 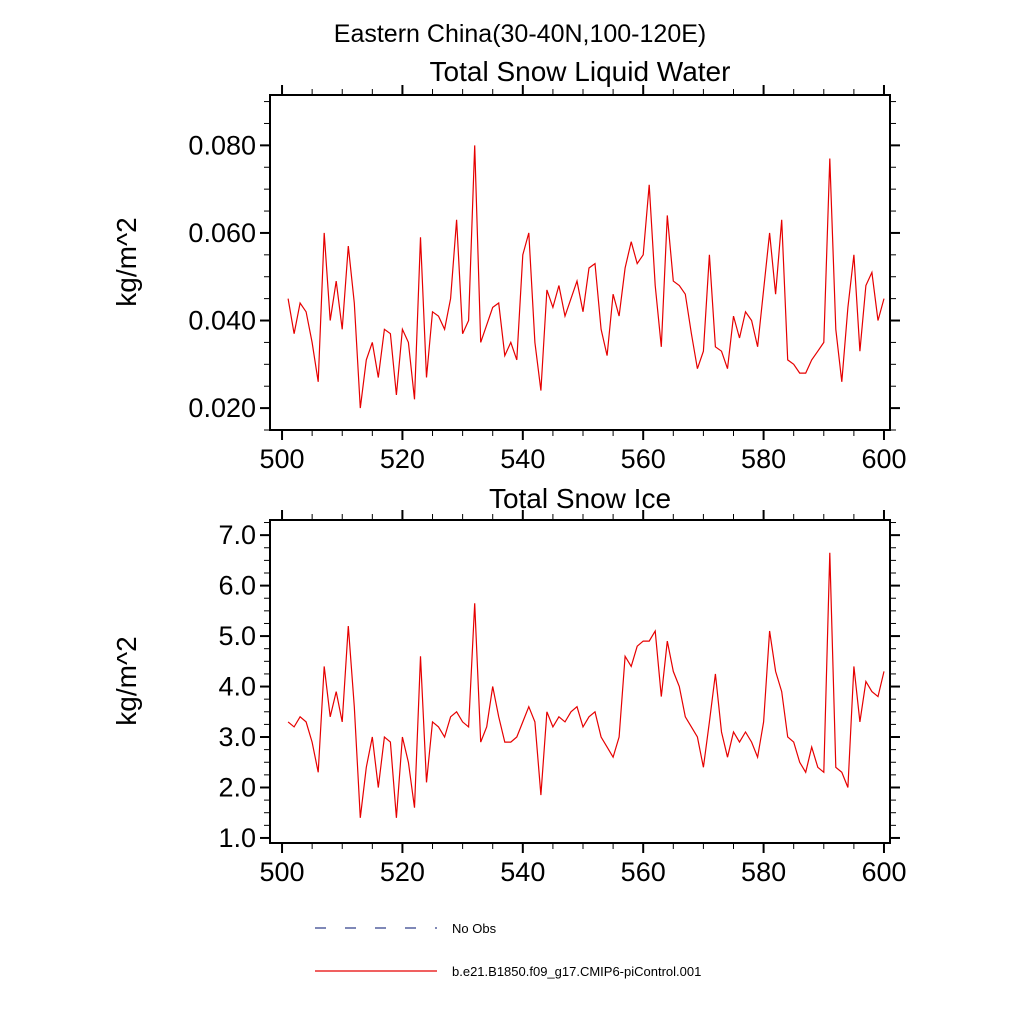 I want to click on legend-item-model-run: b.e21.B1850.f09_g17.CMIP6-piControl.001, so click(x=507, y=971).